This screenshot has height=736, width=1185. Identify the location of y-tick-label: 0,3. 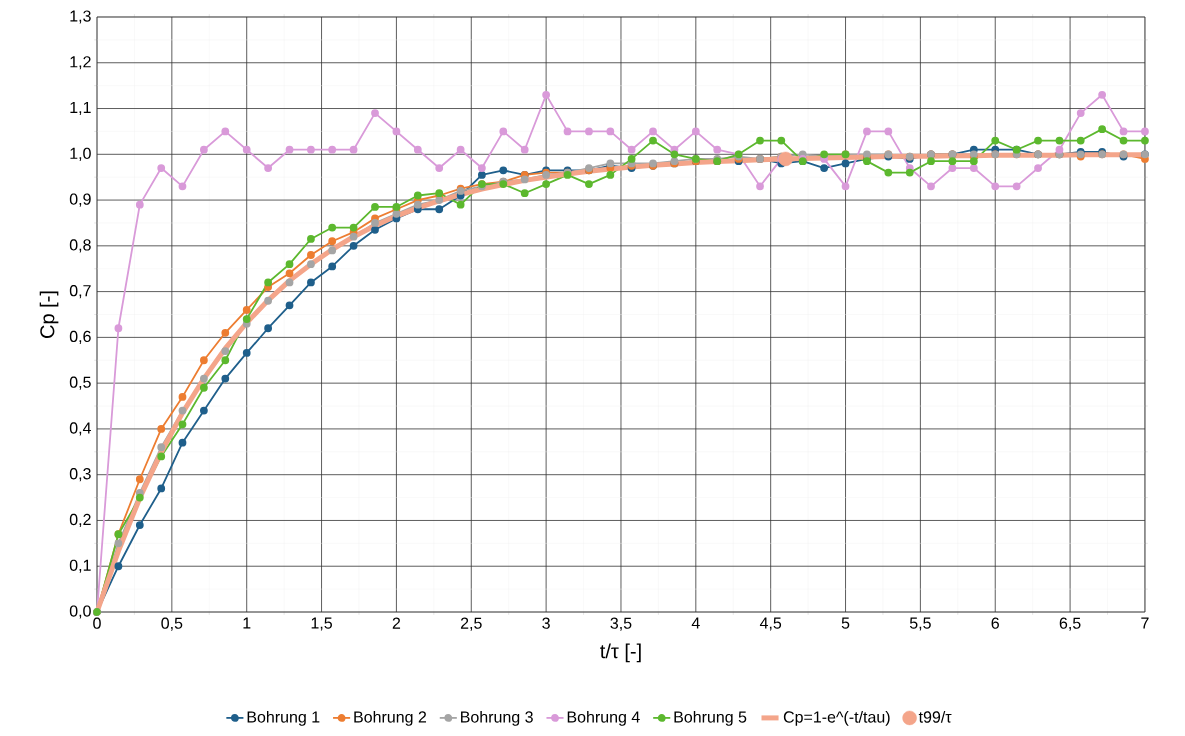
(80, 475).